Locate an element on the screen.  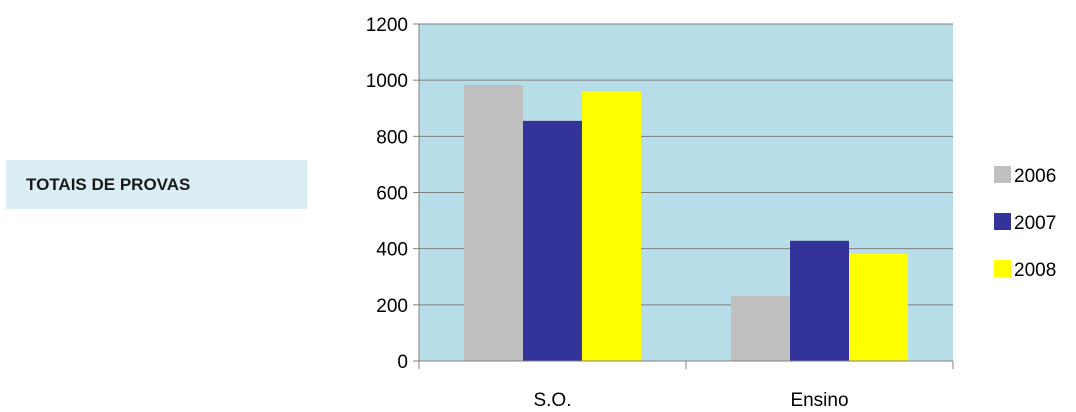
y-tick-label: 400 is located at coordinates (392, 250).